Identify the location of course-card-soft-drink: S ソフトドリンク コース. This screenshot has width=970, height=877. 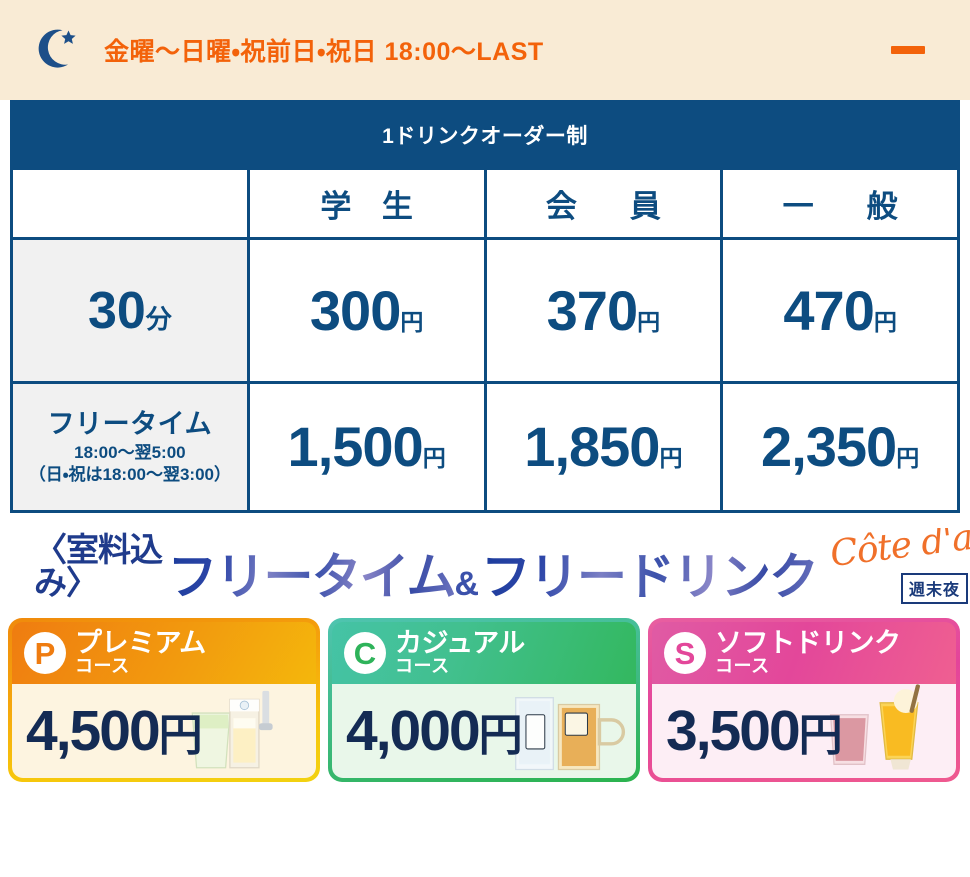
(804, 700).